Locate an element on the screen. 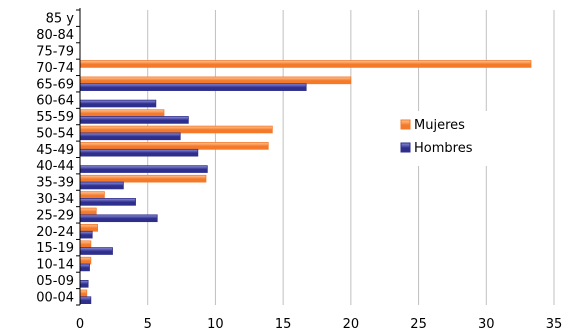 The width and height of the screenshot is (564, 334). legend-label-hombres: Hombres is located at coordinates (443, 148).